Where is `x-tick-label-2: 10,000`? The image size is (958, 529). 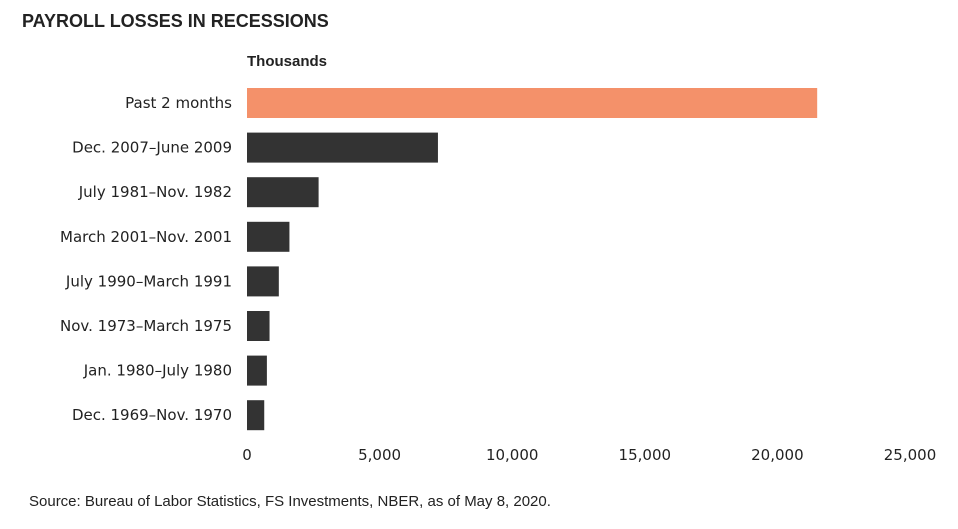 x-tick-label-2: 10,000 is located at coordinates (512, 455).